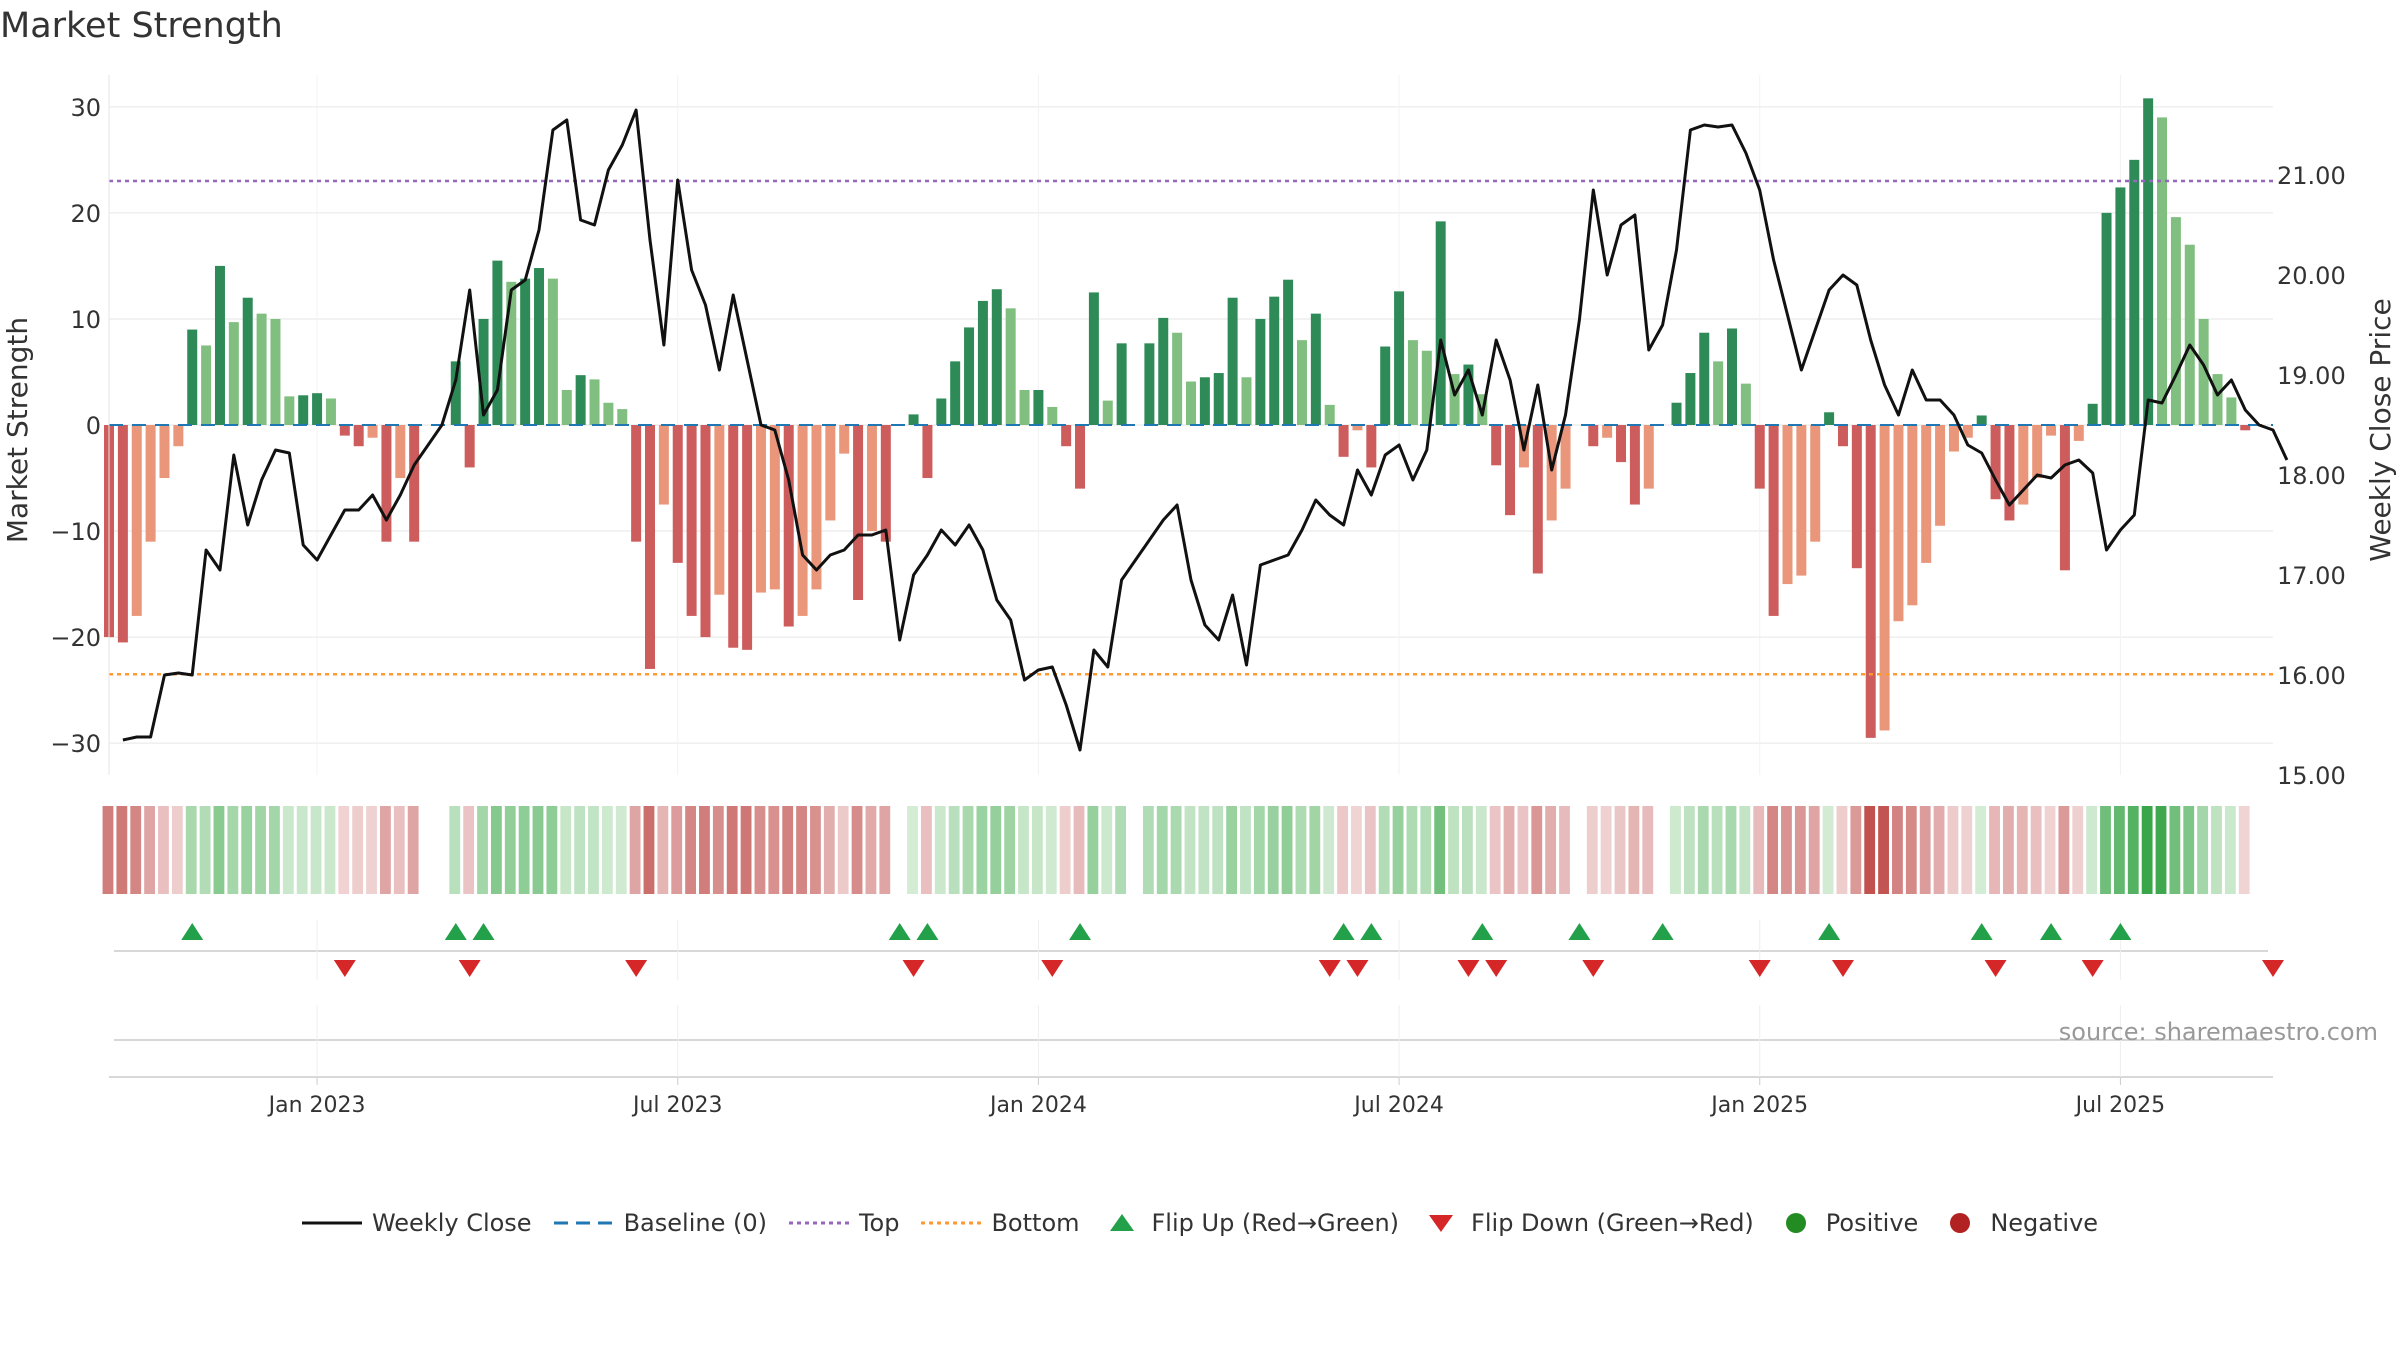  What do you see at coordinates (1398, 1105) in the screenshot?
I see `x-tick-label: Jul 2024` at bounding box center [1398, 1105].